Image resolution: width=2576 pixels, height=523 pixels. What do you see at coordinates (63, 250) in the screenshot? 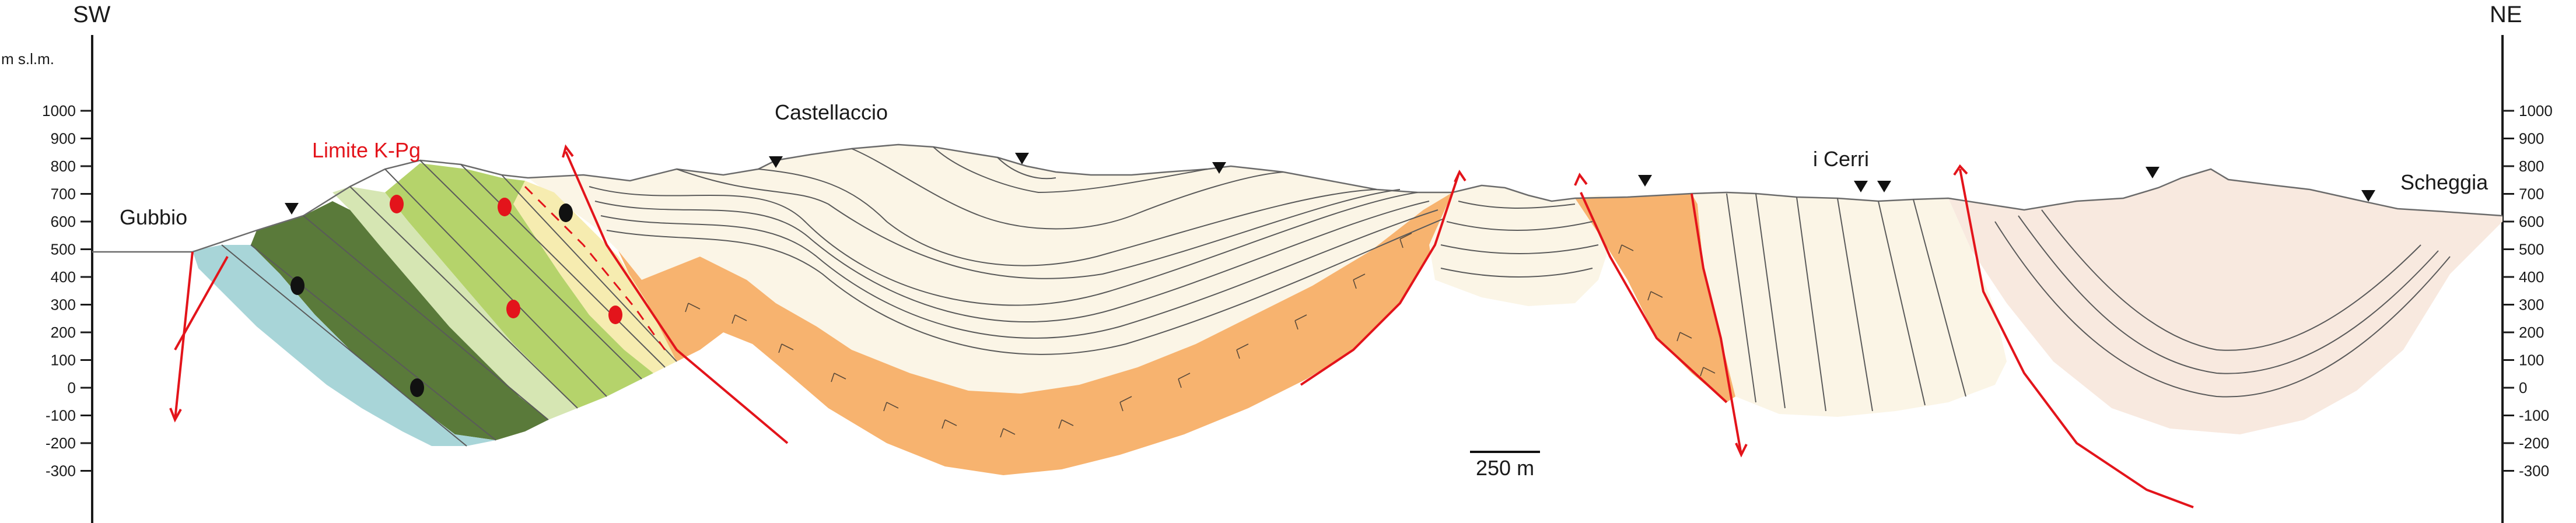
I see `left-axis-tick-label: 500` at bounding box center [63, 250].